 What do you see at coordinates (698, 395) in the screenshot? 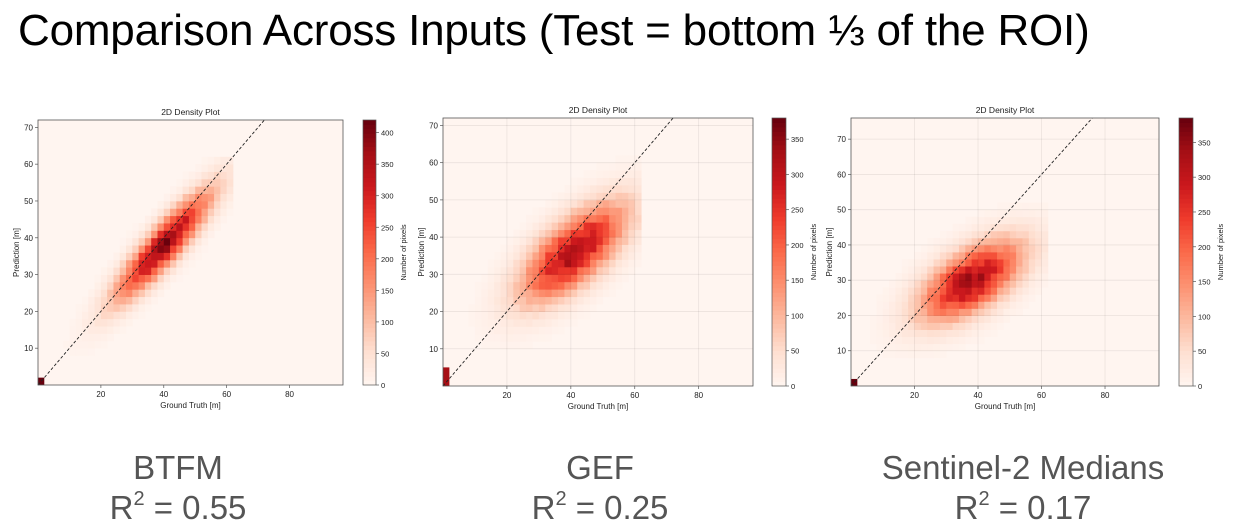
I see `x-tick-label: 80` at bounding box center [698, 395].